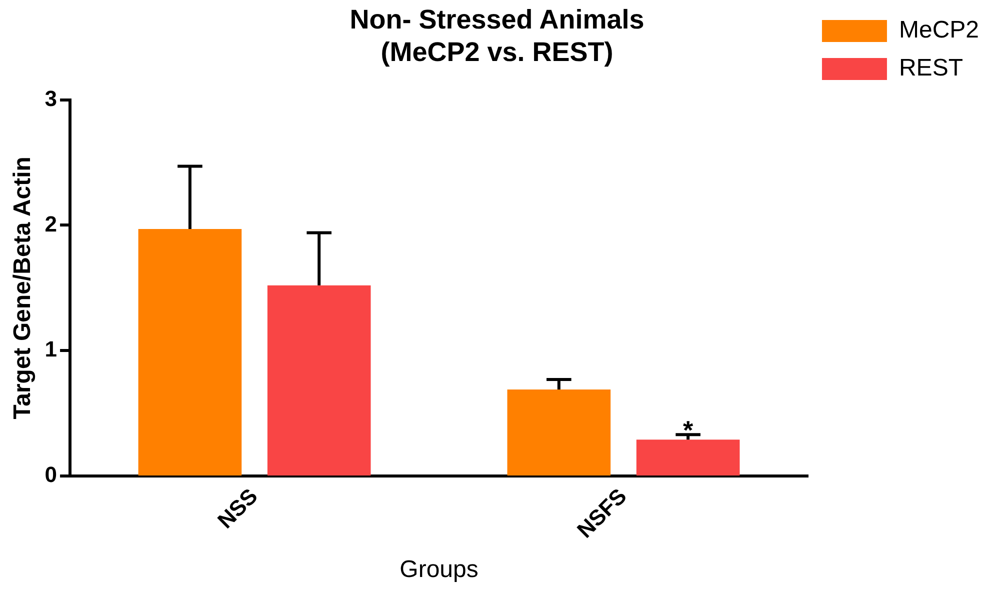 The width and height of the screenshot is (994, 589). Describe the element at coordinates (51, 475) in the screenshot. I see `y-tick-label: 0` at that location.